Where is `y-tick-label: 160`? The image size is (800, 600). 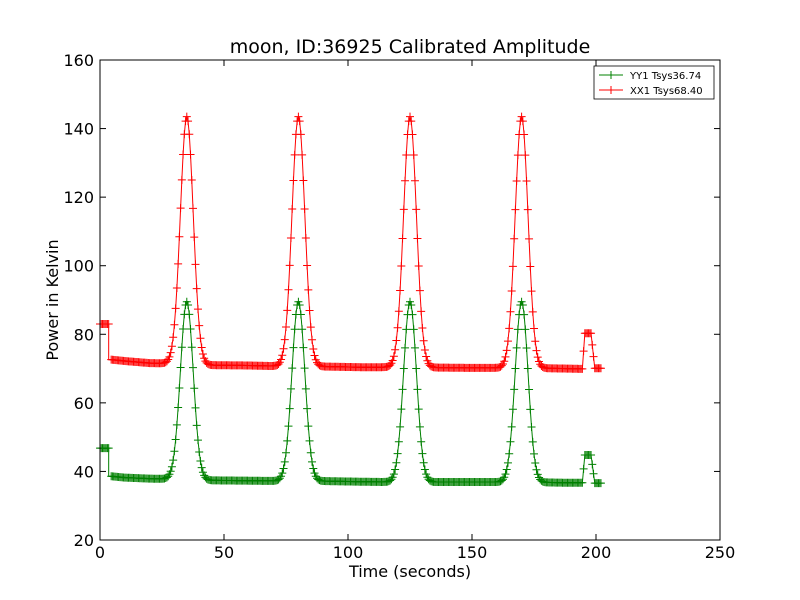
y-tick-label: 160 is located at coordinates (78, 60).